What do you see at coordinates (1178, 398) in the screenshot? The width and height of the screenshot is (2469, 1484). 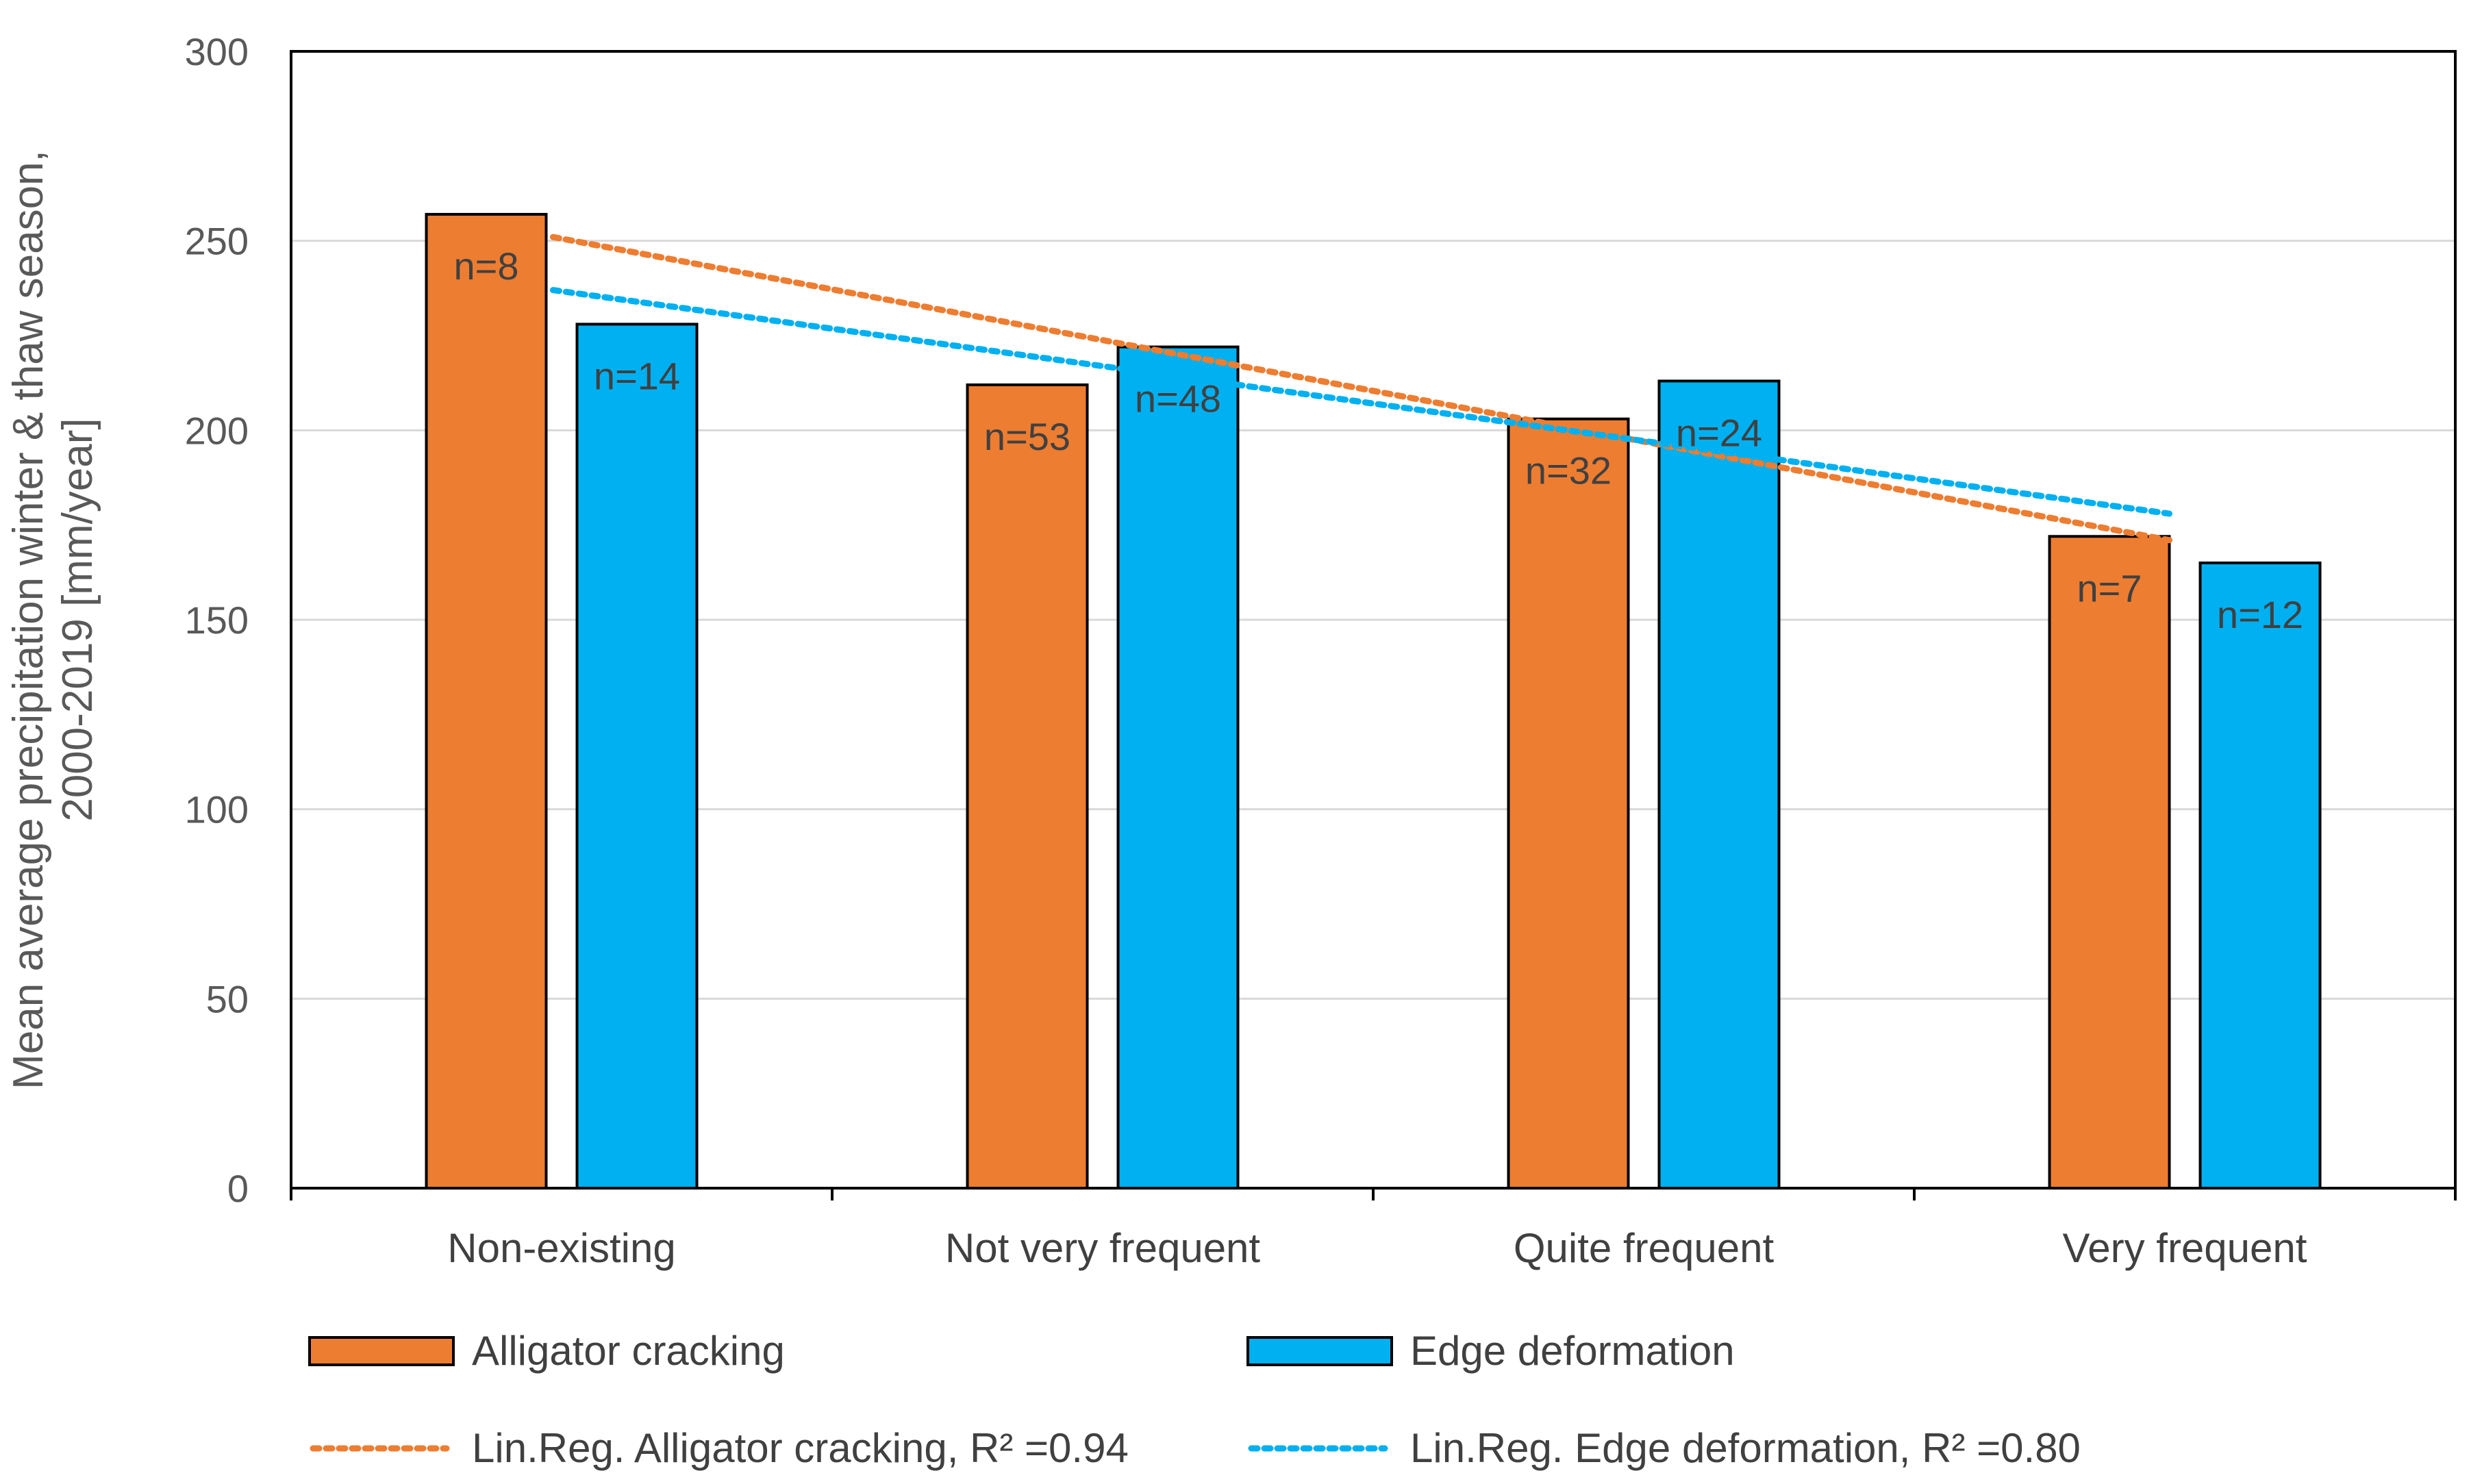 I see `bar-data-label: n=48` at bounding box center [1178, 398].